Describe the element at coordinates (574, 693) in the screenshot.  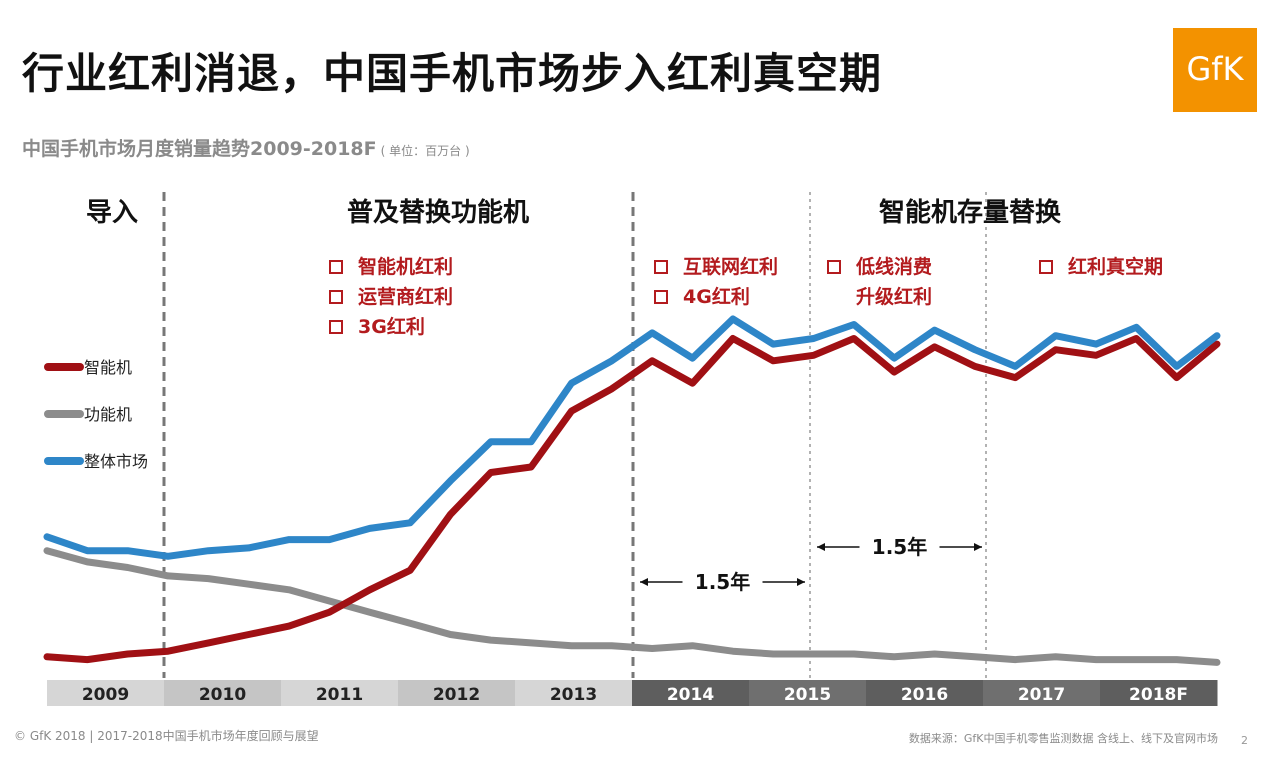
I see `year-cell-2013` at that location.